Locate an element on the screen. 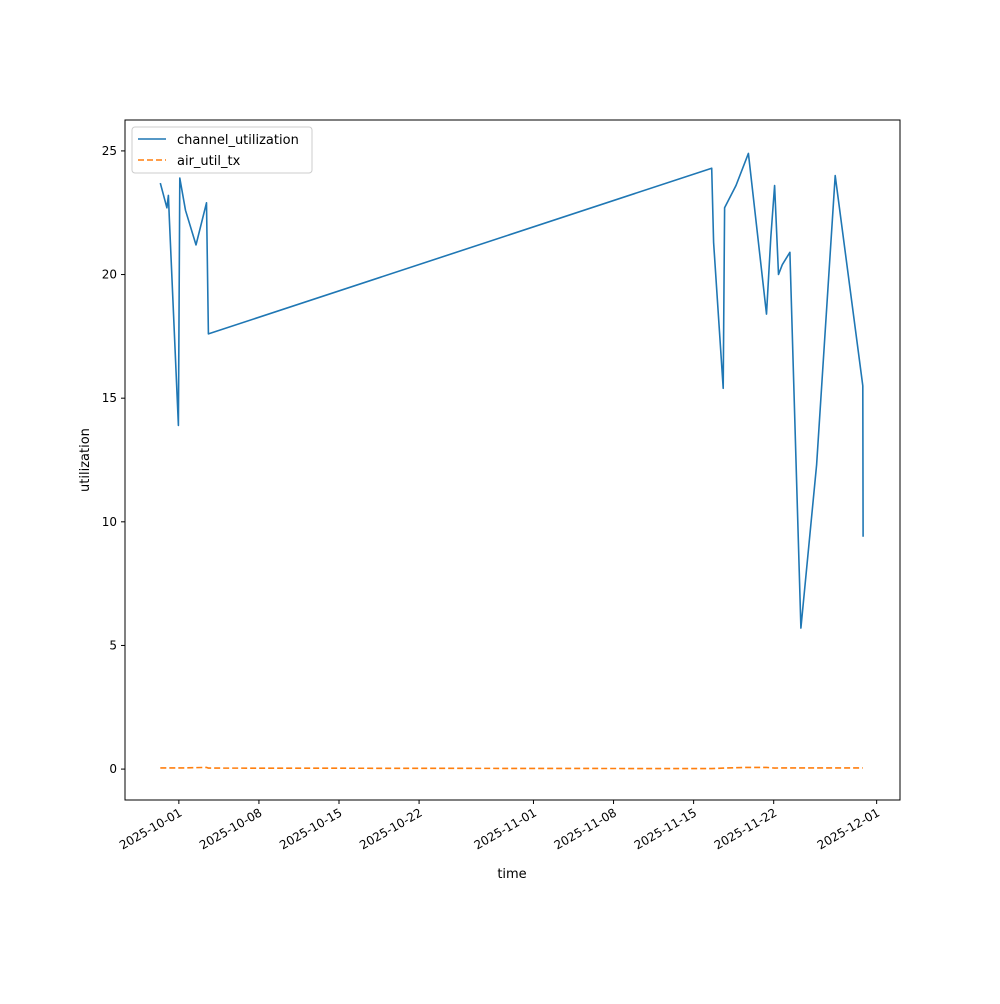 The height and width of the screenshot is (1004, 1000). x-tick-label: 2025-10-22 is located at coordinates (390, 828).